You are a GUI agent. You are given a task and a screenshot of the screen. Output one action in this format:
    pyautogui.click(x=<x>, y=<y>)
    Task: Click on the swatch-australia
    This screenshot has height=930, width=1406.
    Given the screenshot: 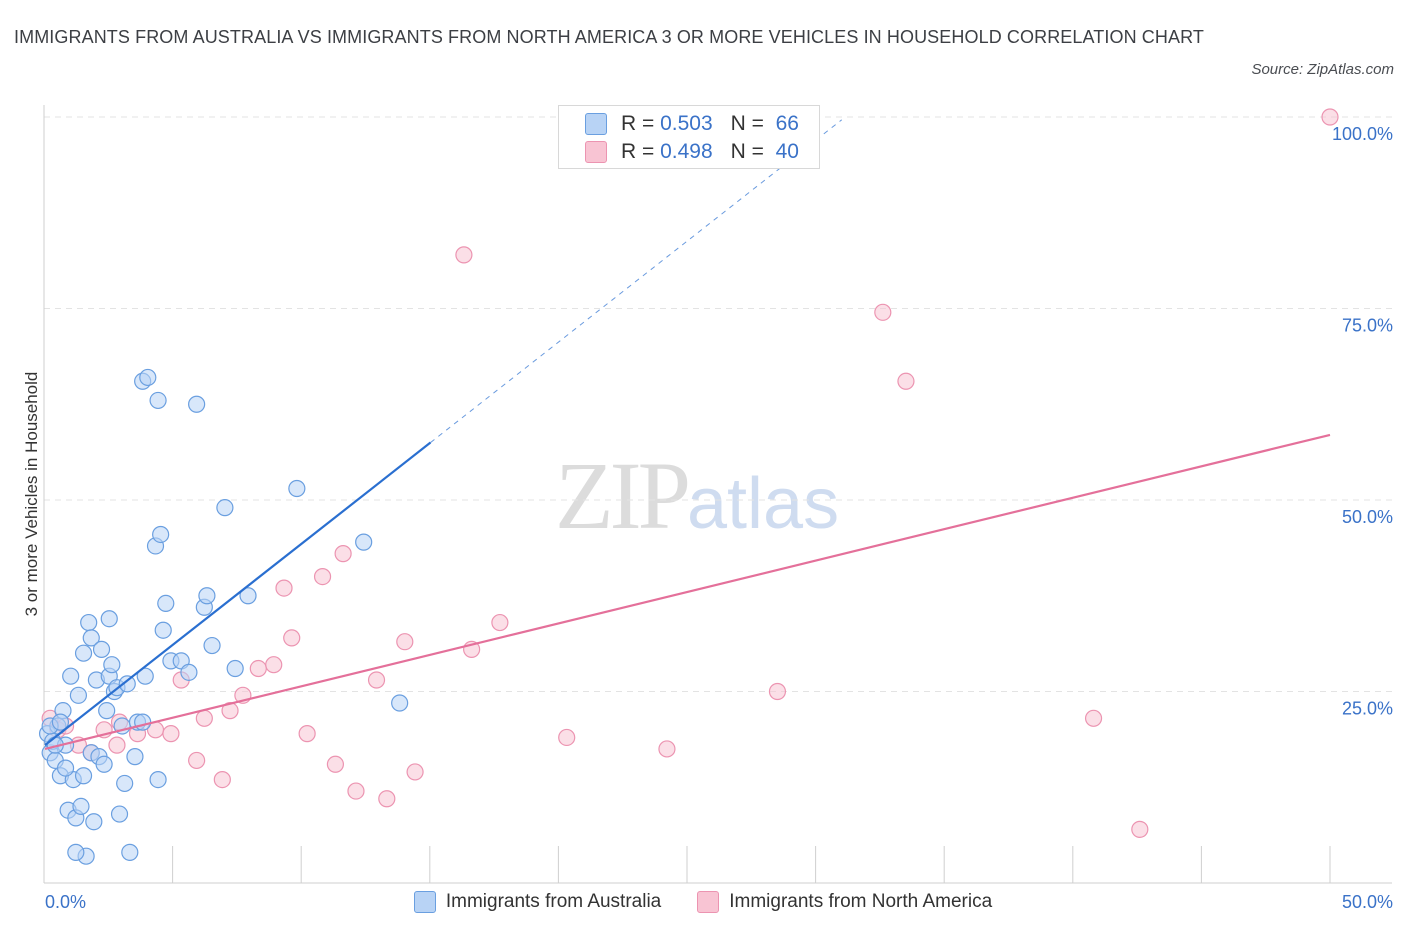 What is the action you would take?
    pyautogui.click(x=596, y=124)
    